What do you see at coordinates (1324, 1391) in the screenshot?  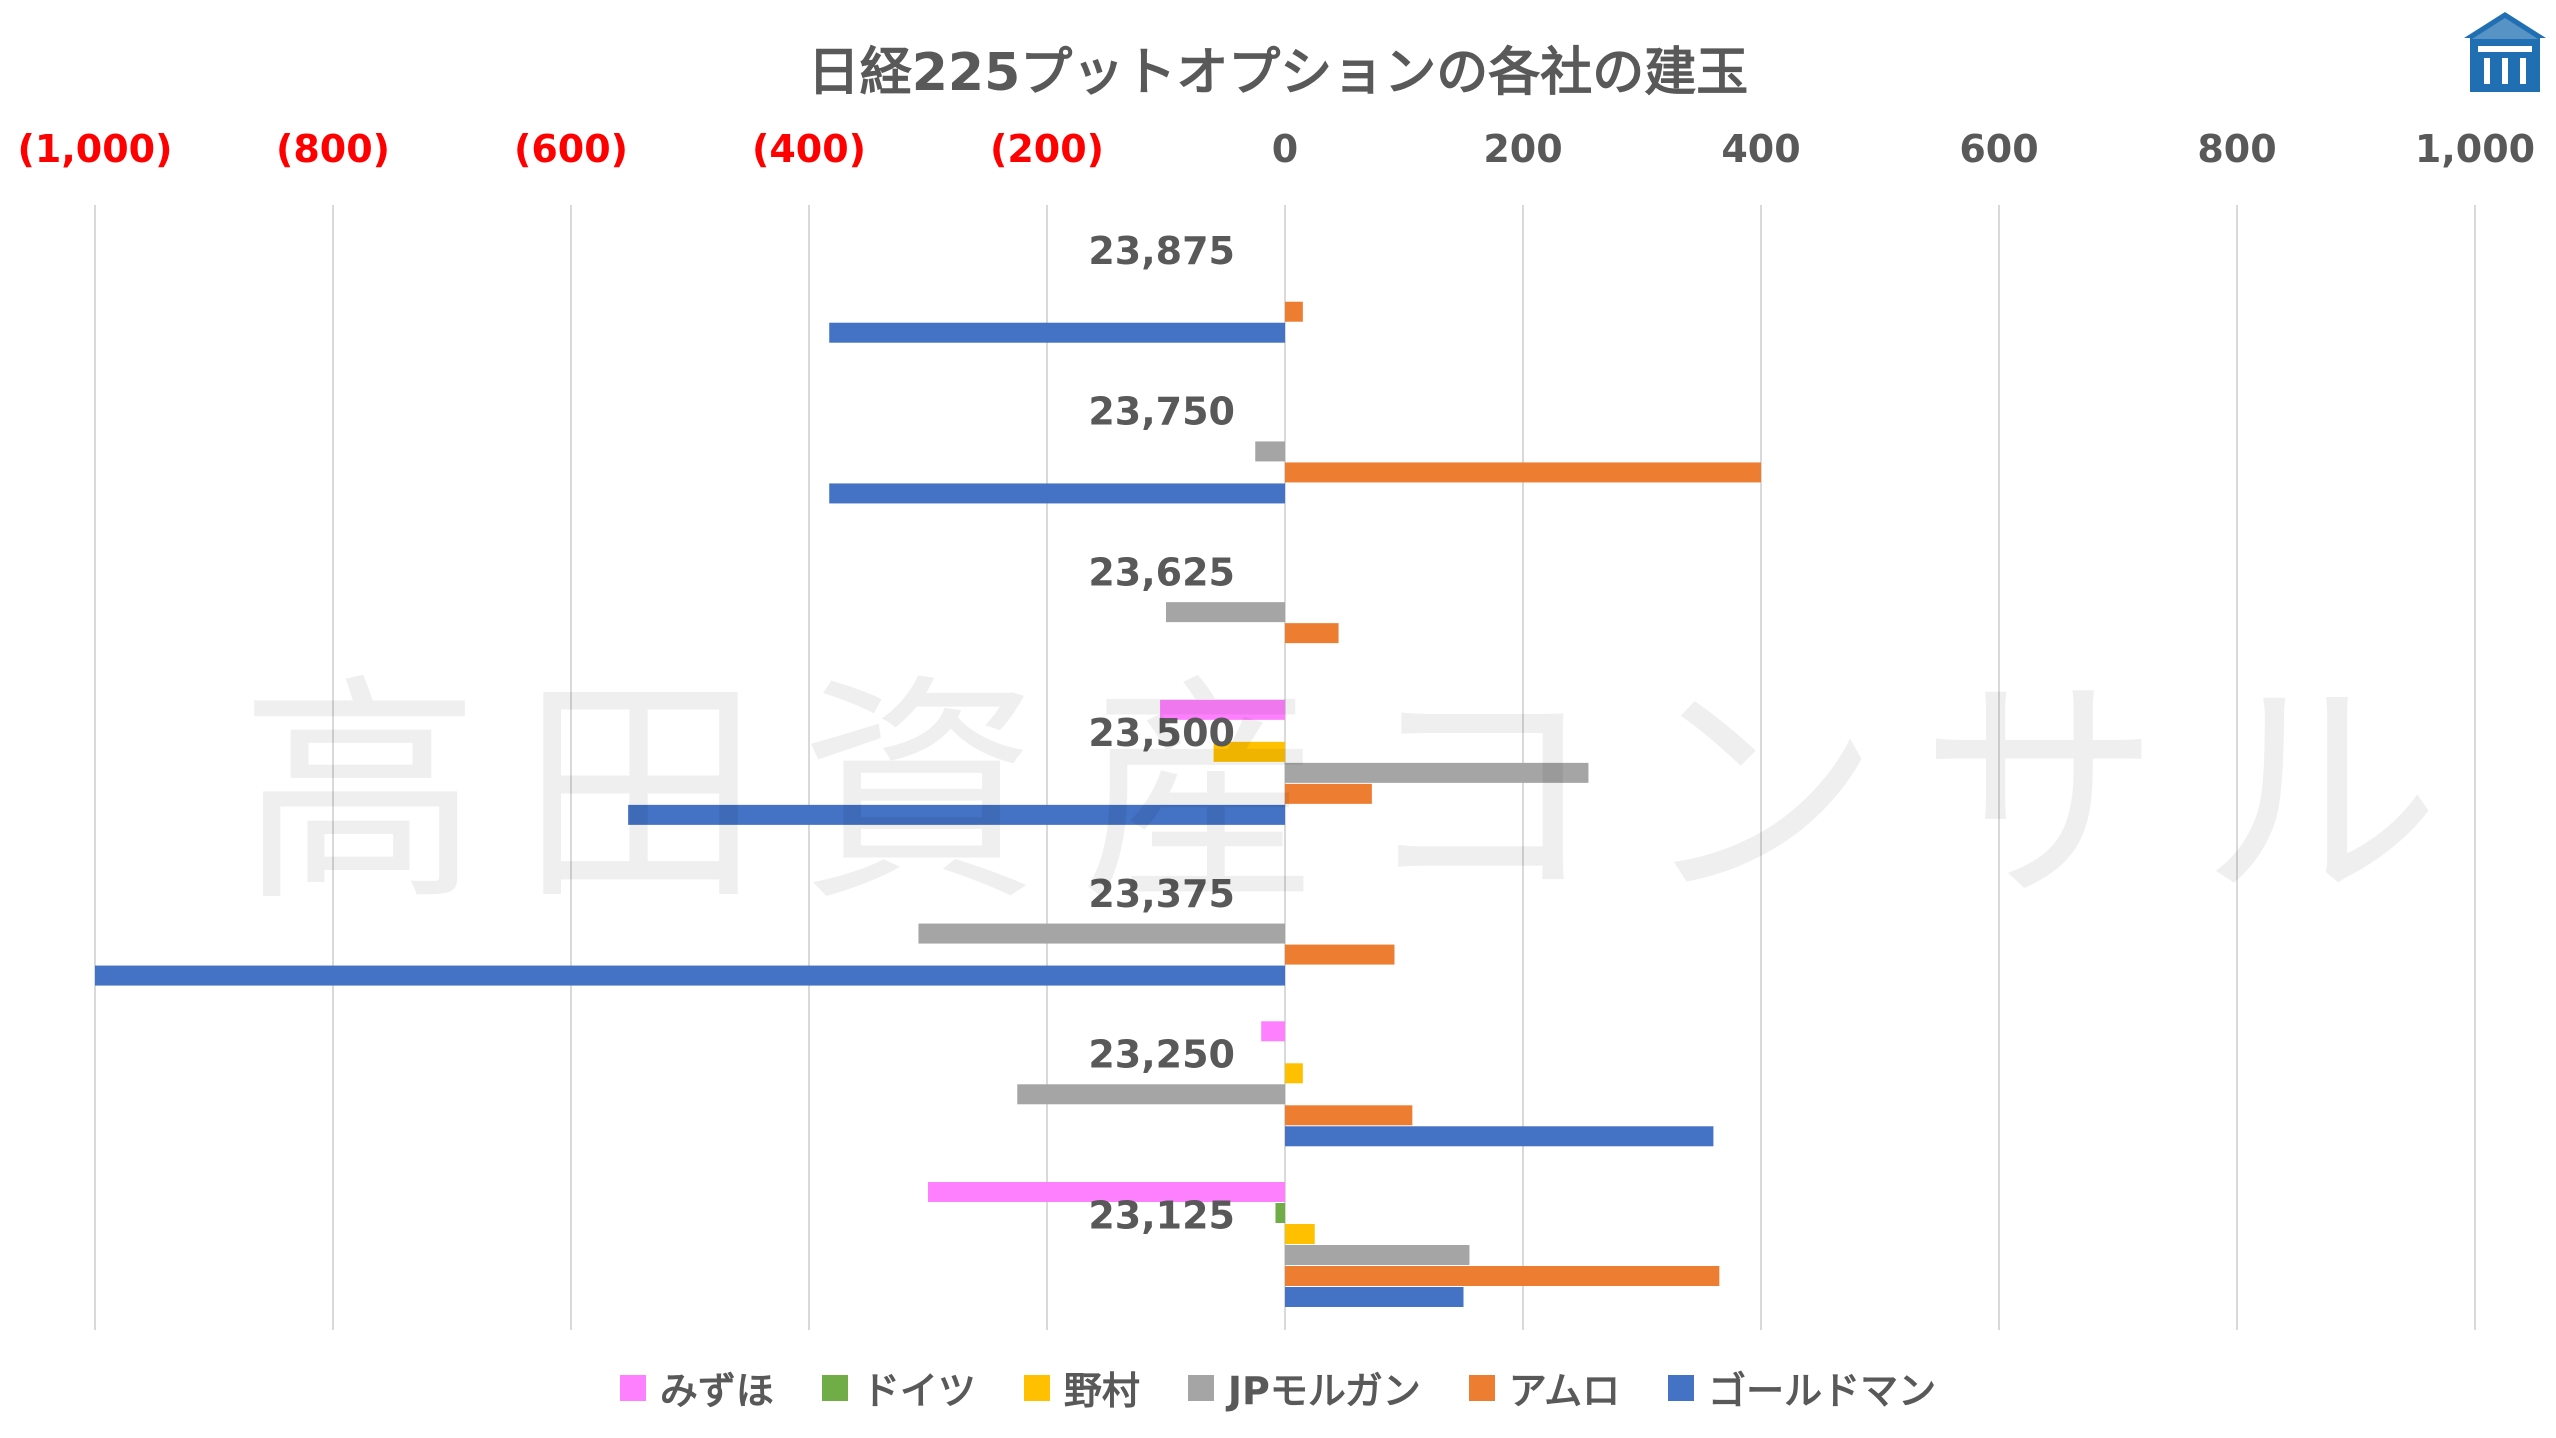 I see `legend-label: JPモルガン` at bounding box center [1324, 1391].